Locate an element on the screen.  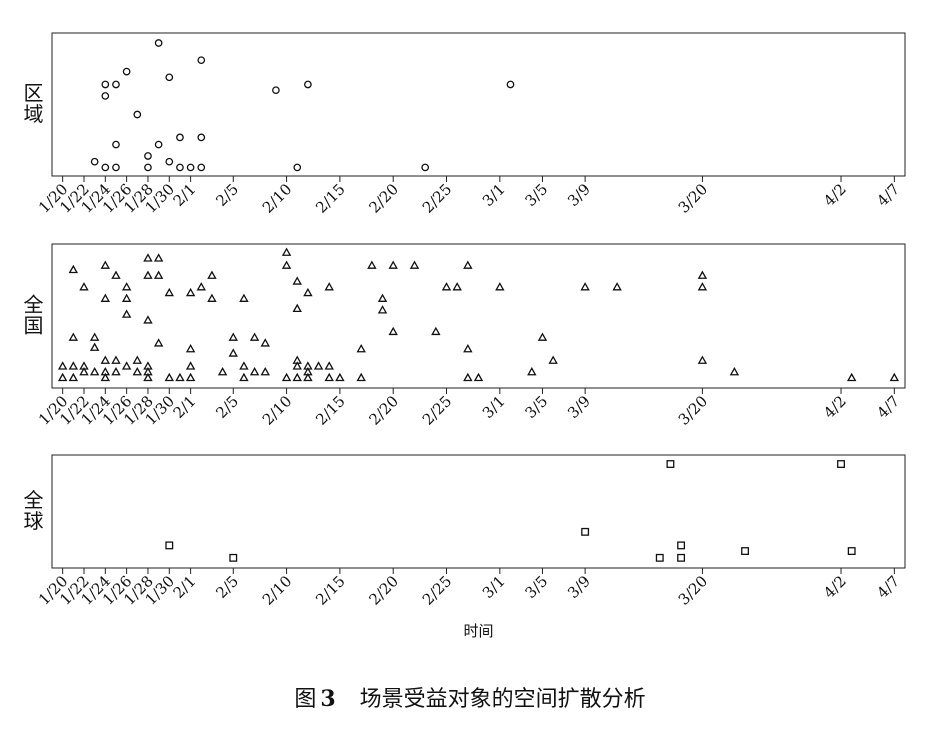
figure-caption: 图 3 场景受益对象的空间扩散分析 is located at coordinates (469, 699).